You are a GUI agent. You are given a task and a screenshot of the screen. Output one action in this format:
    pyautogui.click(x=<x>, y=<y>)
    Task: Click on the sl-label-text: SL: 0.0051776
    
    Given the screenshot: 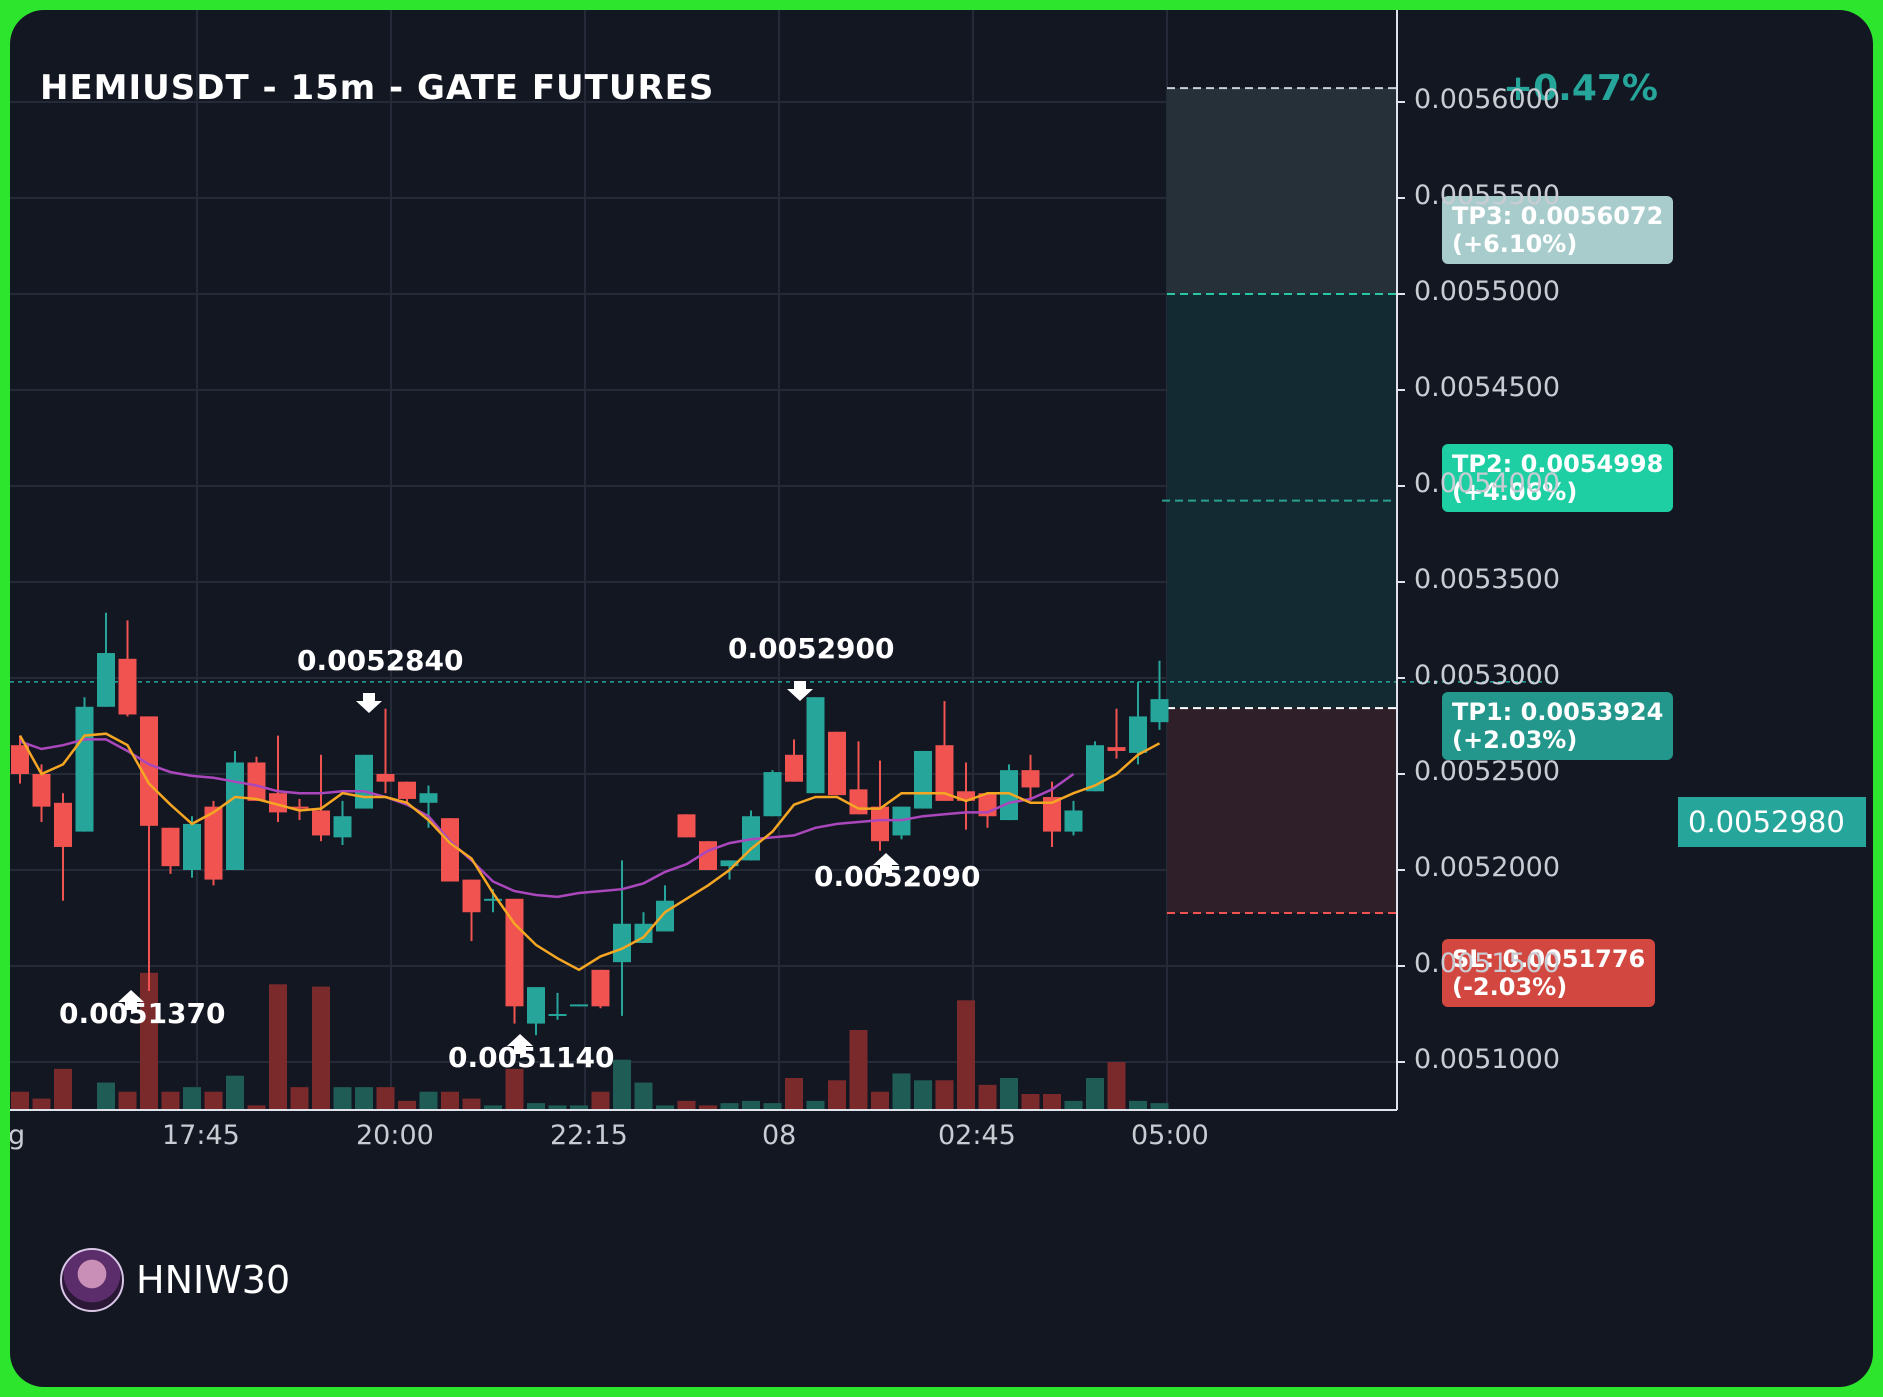 What is the action you would take?
    pyautogui.click(x=1549, y=959)
    